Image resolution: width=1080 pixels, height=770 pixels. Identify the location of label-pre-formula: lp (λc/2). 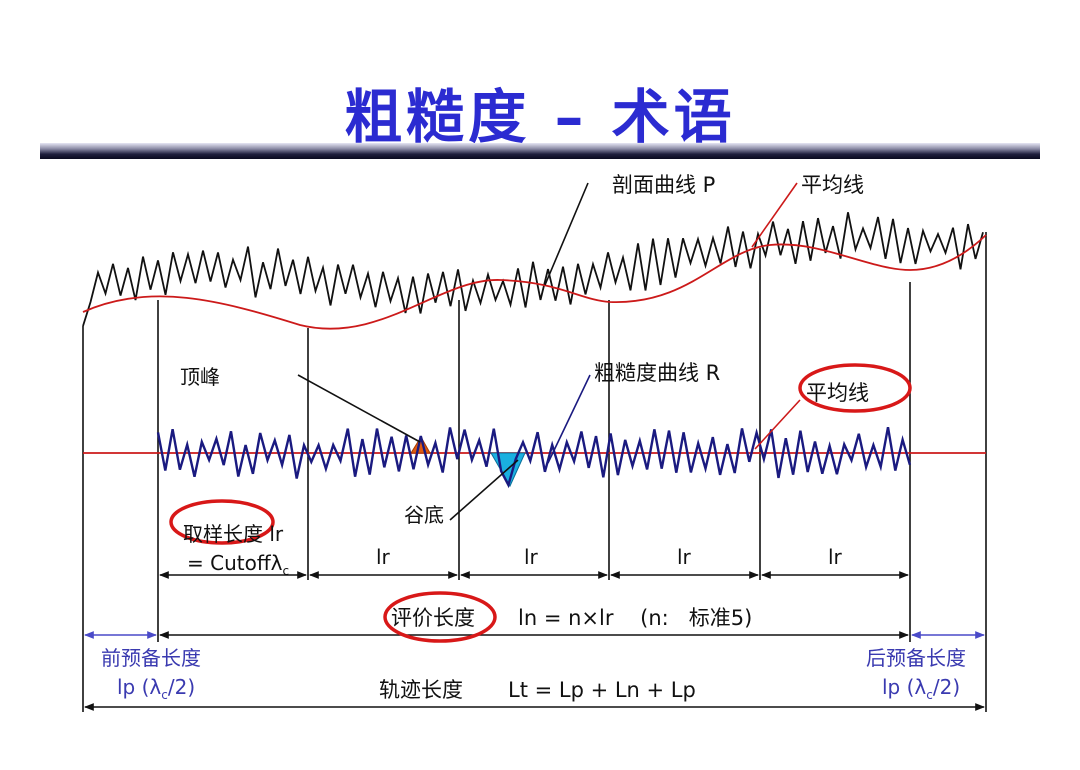
(156, 688).